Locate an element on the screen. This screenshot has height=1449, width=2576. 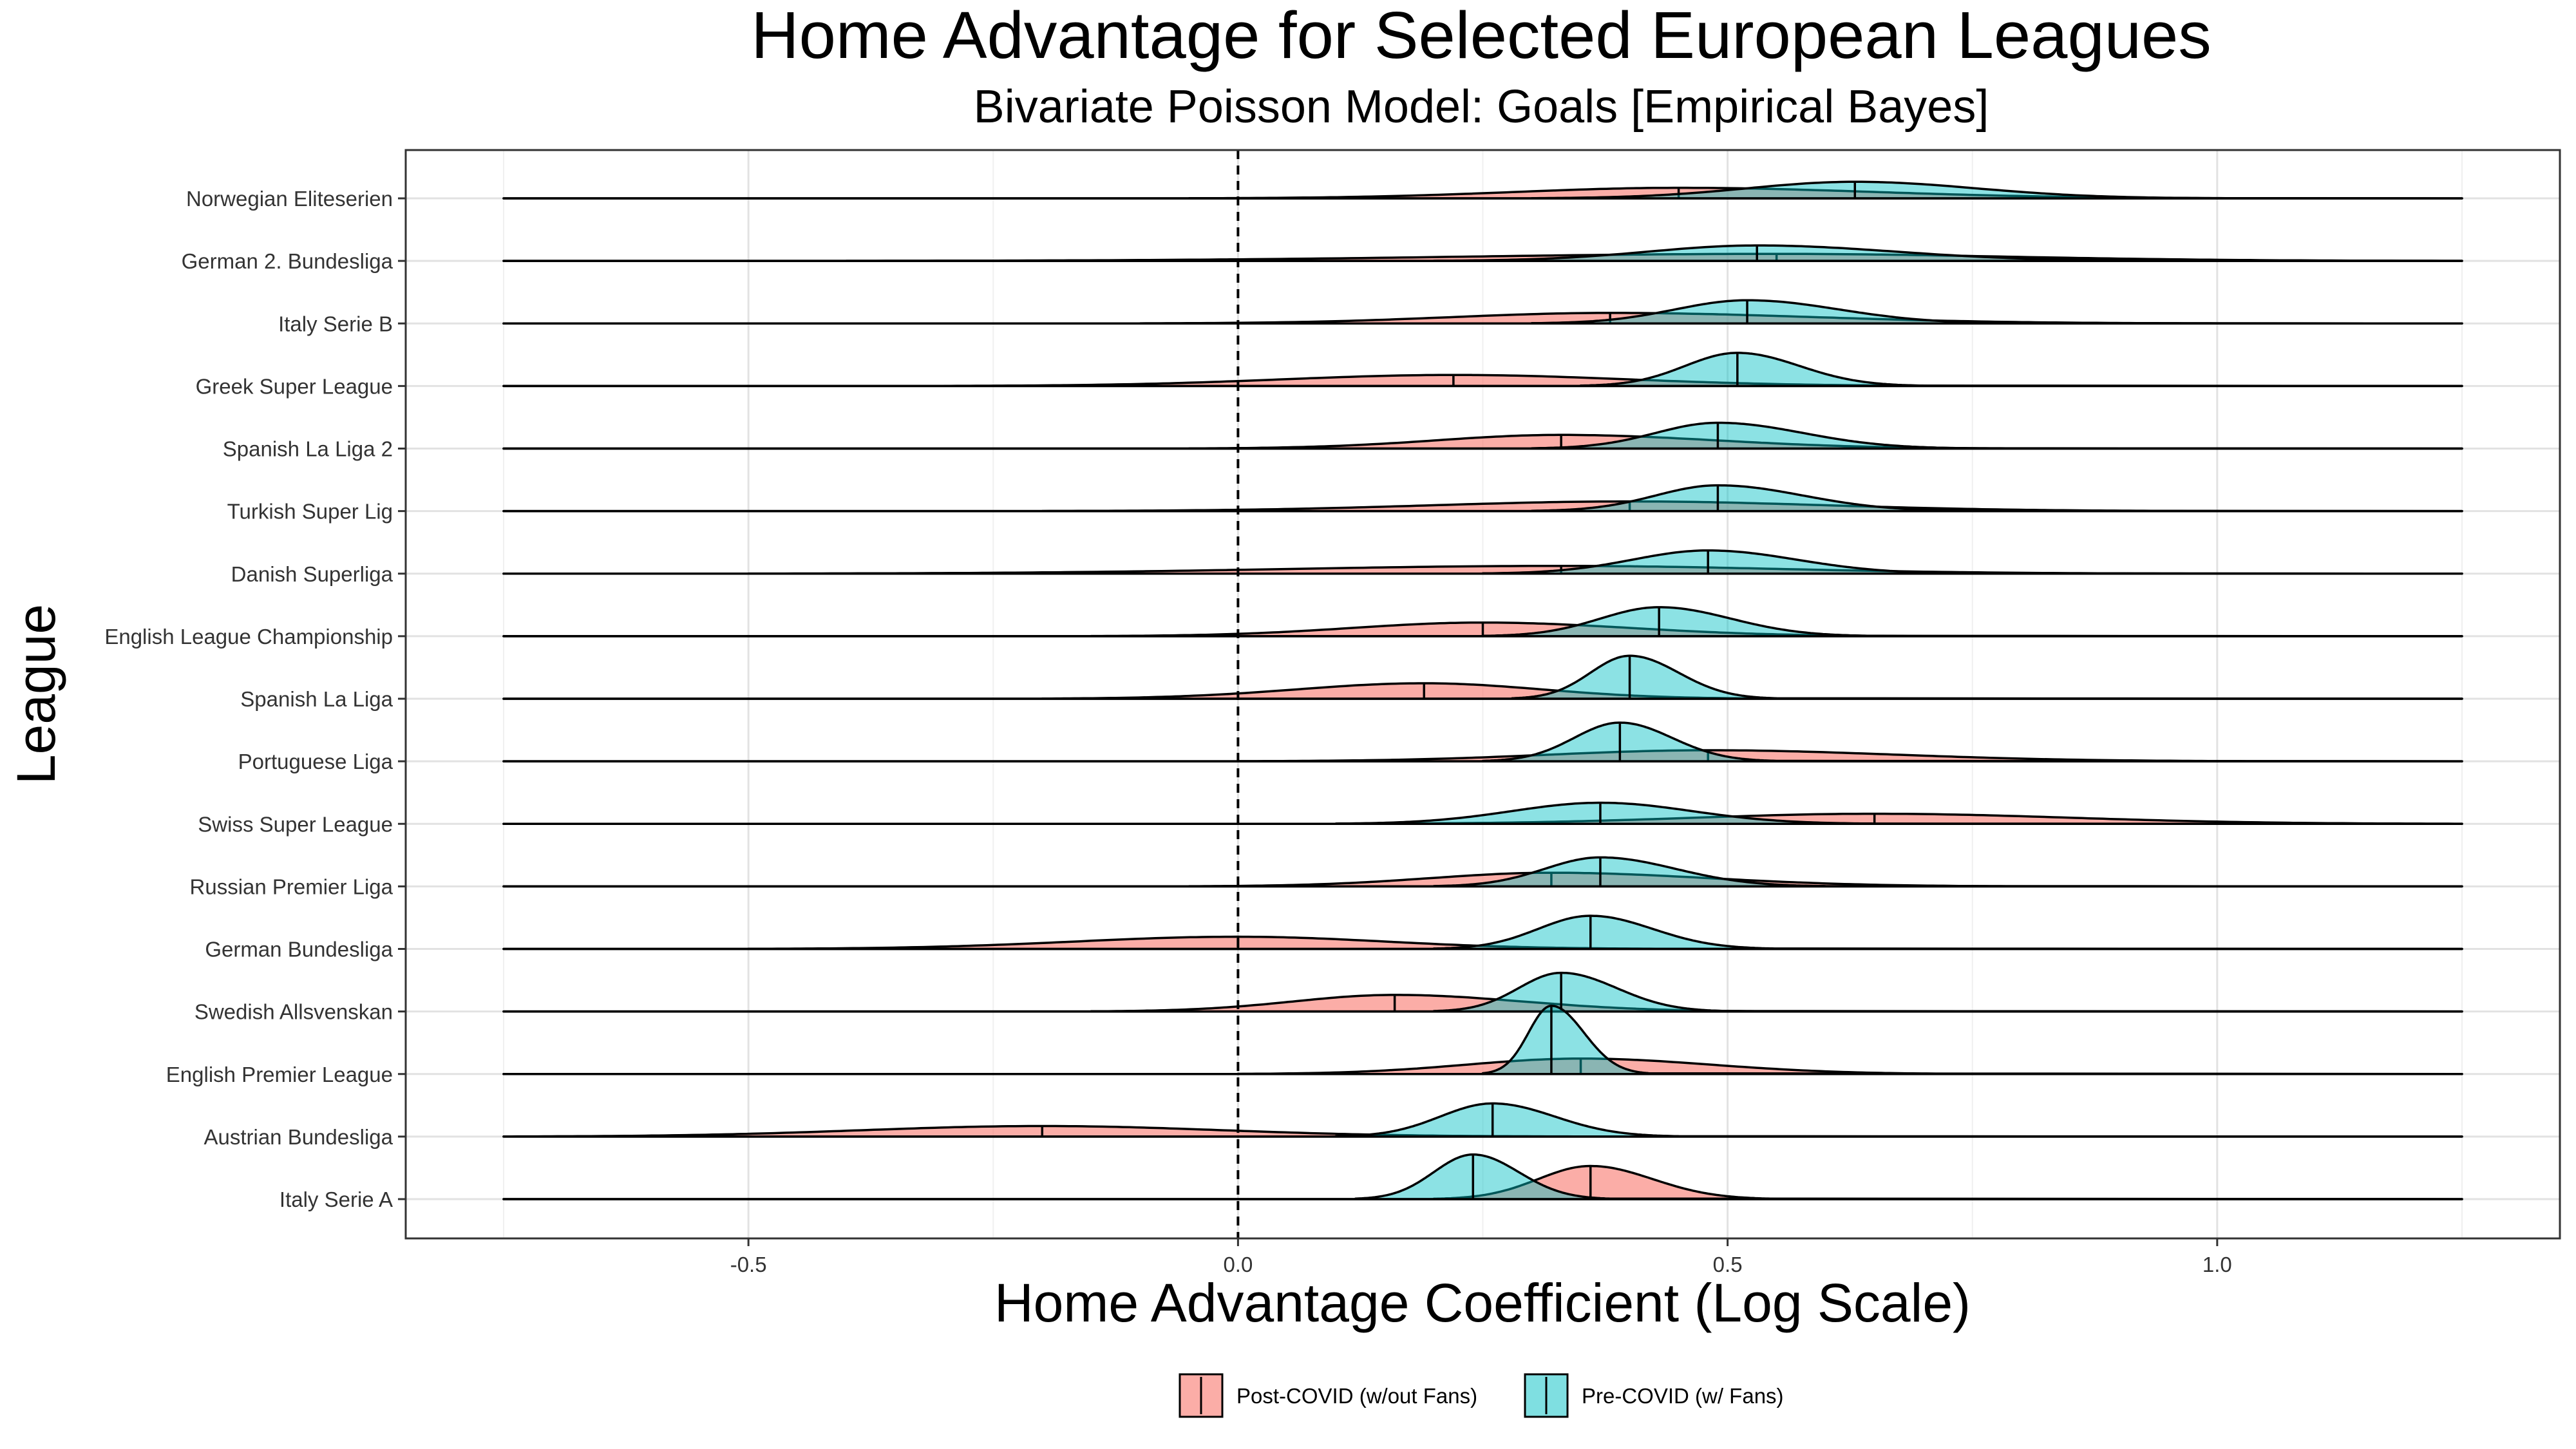
legend-label-pre: Pre-COVID (w/ Fans) is located at coordinates (1683, 1396).